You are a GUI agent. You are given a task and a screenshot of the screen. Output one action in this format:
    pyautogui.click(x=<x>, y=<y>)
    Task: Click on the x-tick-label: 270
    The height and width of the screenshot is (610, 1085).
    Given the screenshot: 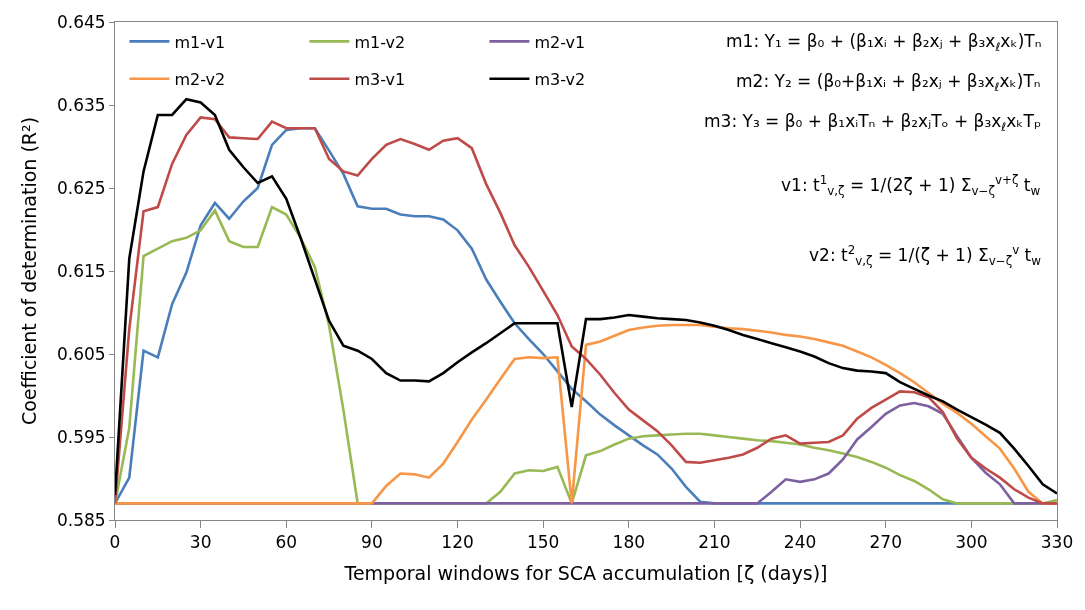 What is the action you would take?
    pyautogui.click(x=885, y=542)
    